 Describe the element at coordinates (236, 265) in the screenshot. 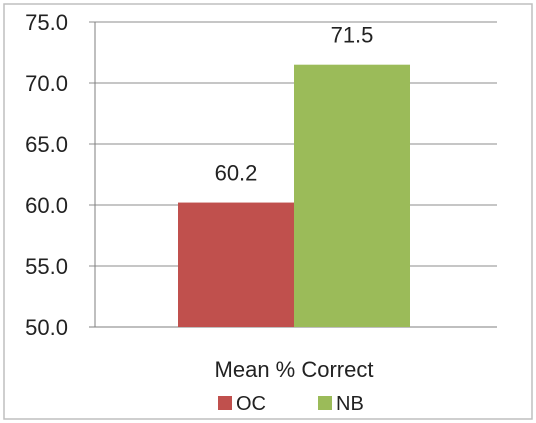

I see `bar-oc` at that location.